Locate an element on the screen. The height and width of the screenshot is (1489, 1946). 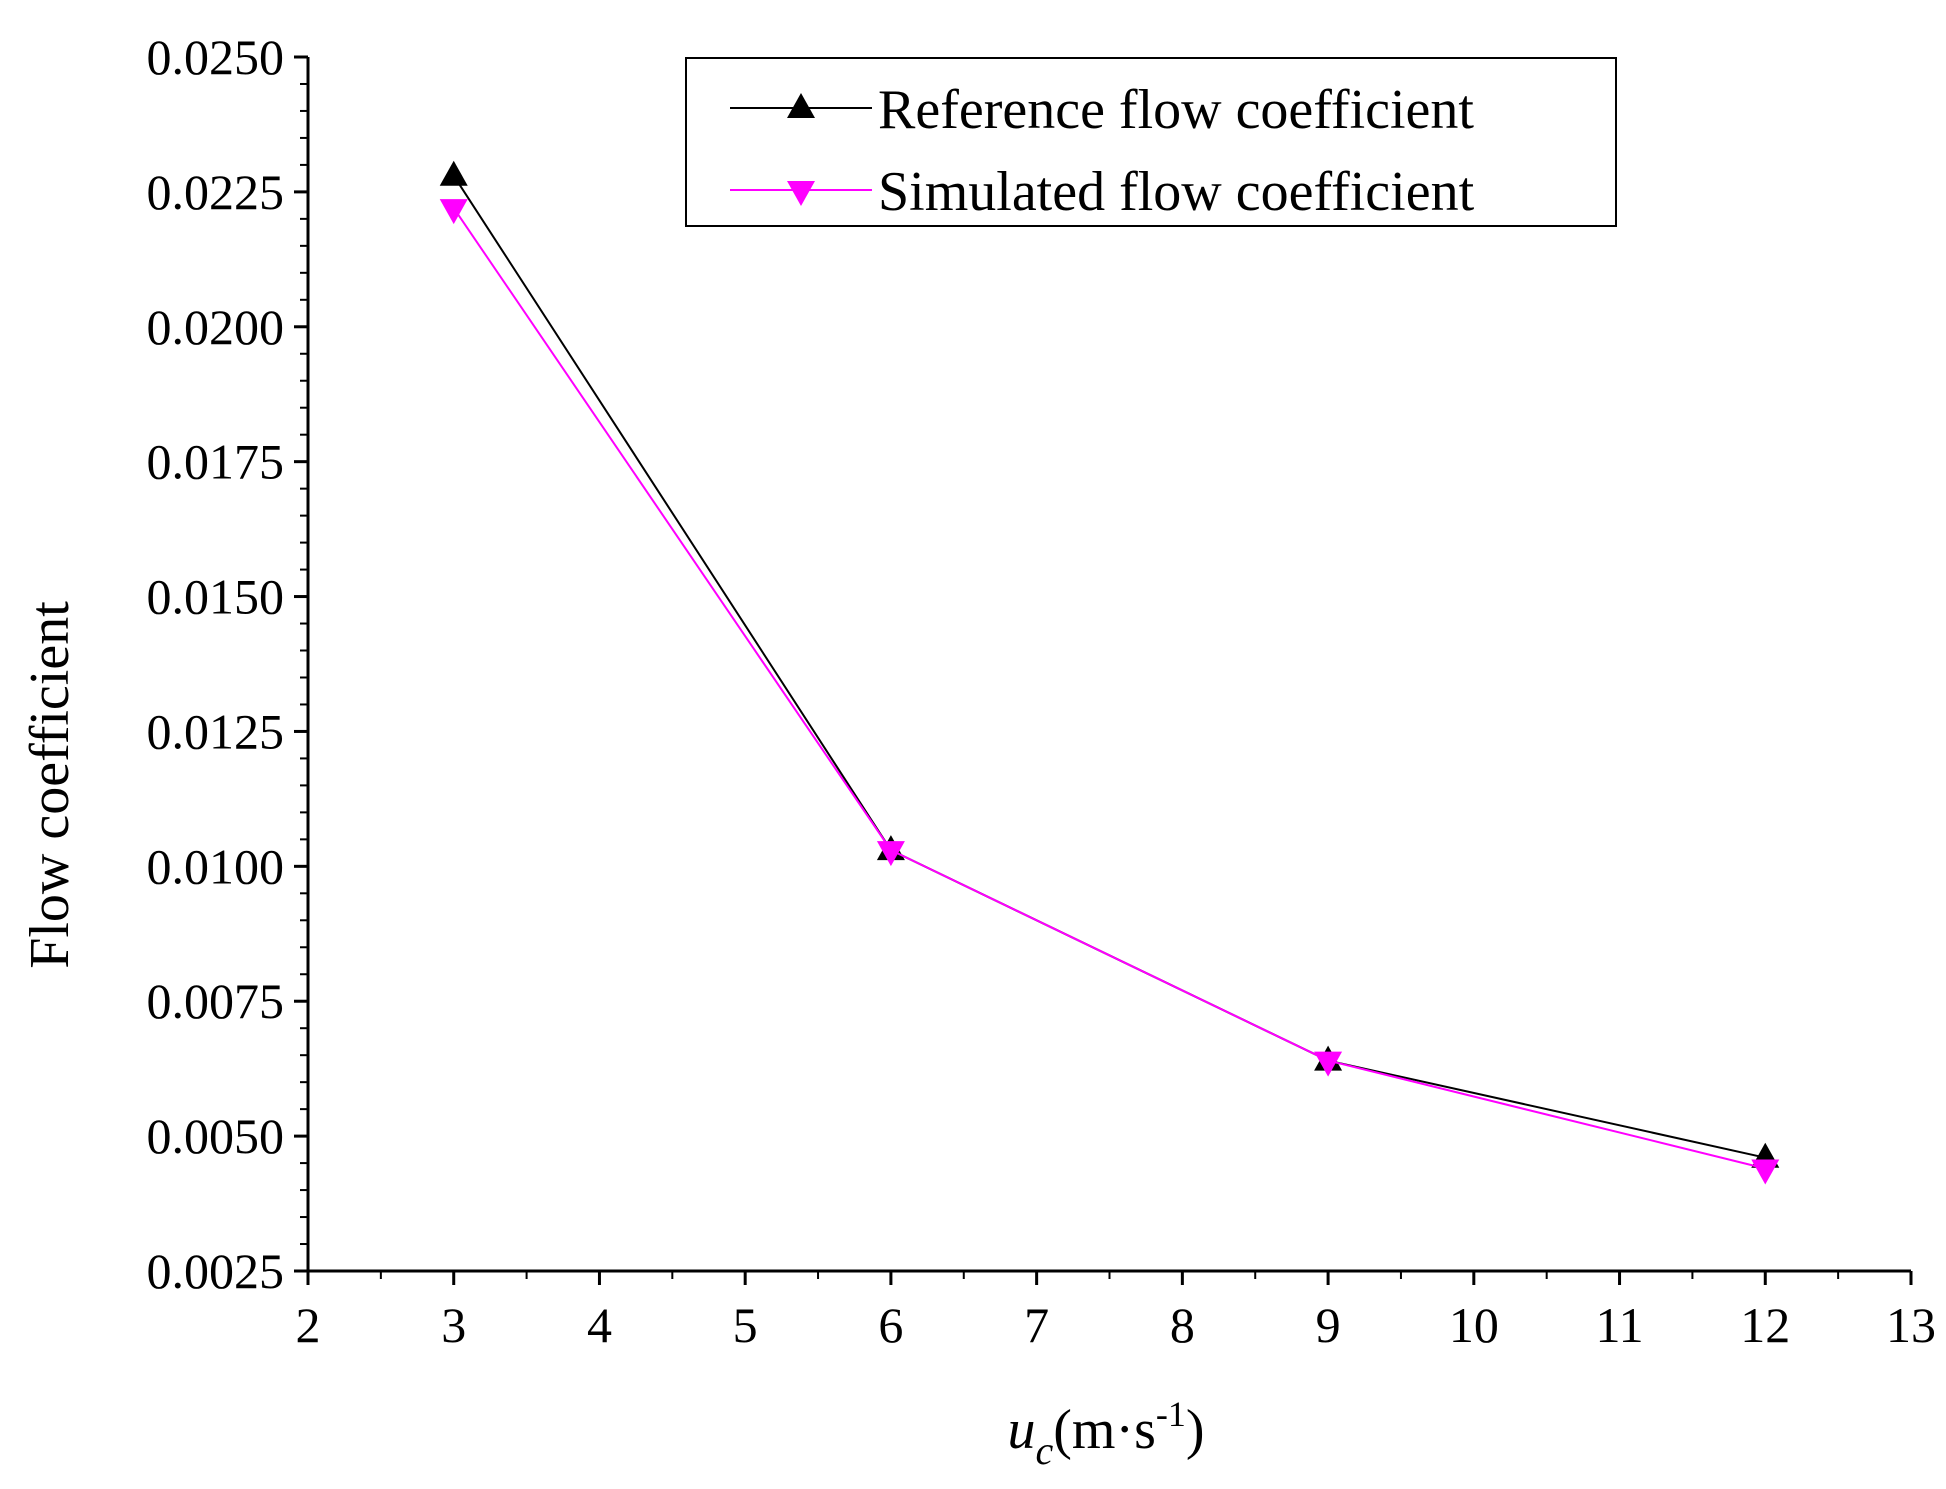
y-tick-label: 0.0175 is located at coordinates (216, 462).